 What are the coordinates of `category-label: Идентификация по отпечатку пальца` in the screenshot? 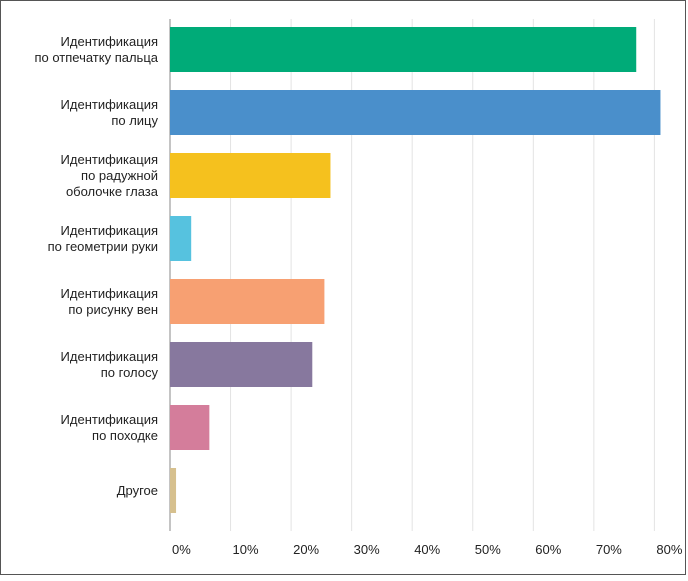 It's located at (96, 49).